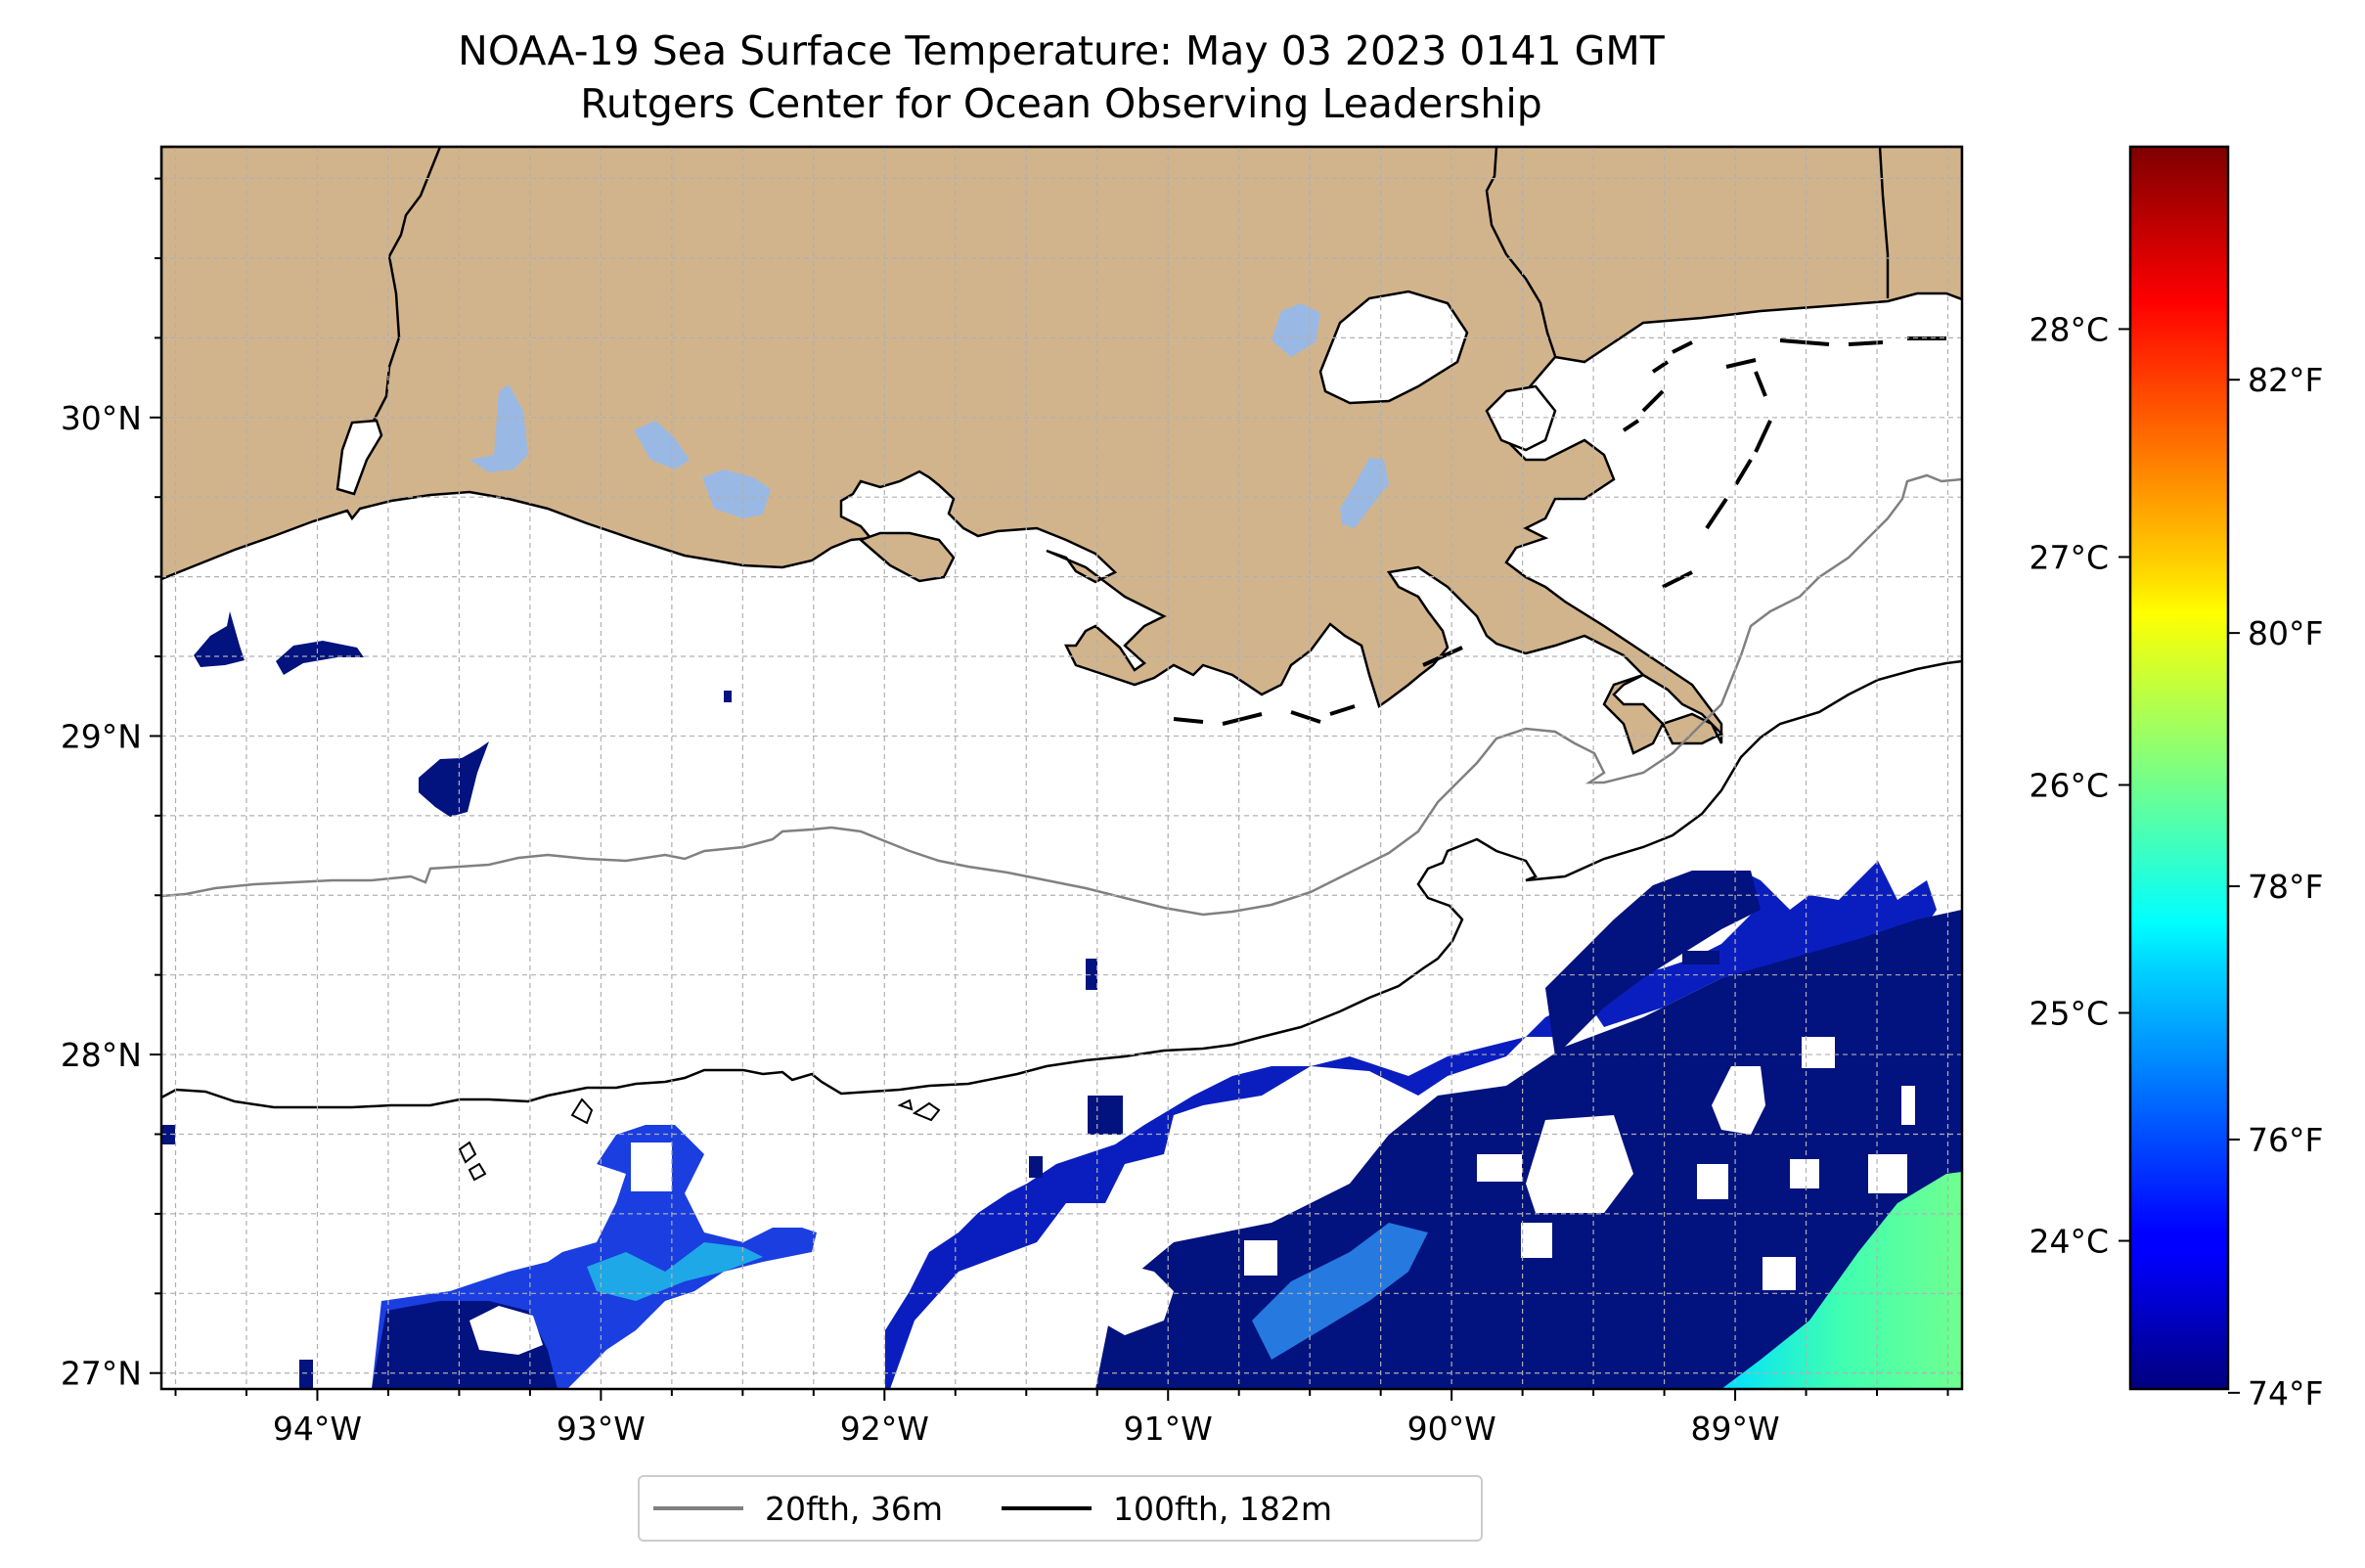  What do you see at coordinates (1521, 418) in the screenshot?
I see `lake-borgne` at bounding box center [1521, 418].